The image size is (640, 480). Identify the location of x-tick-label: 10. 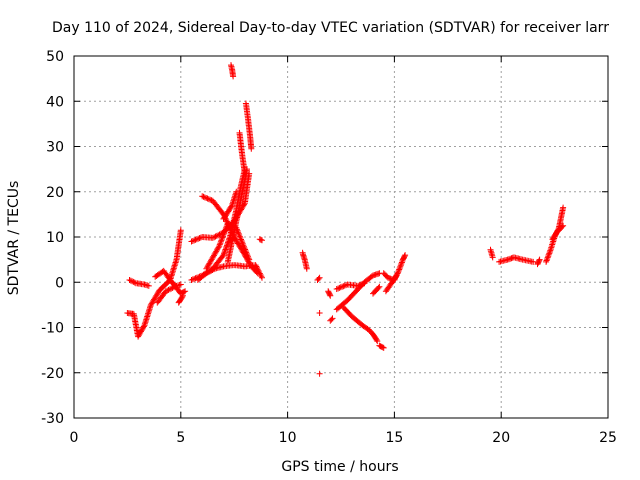
(288, 438).